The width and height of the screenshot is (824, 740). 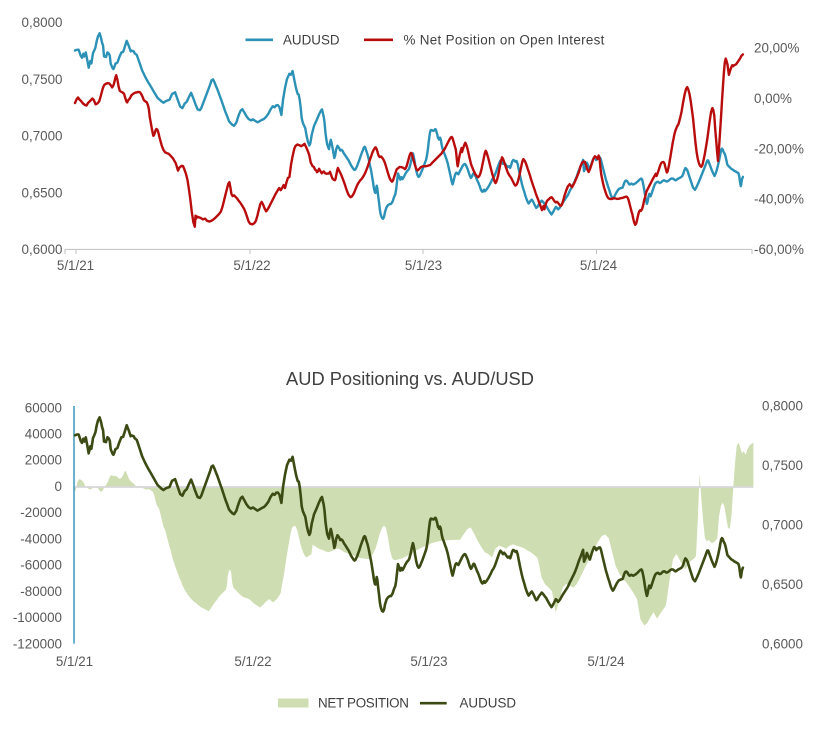 What do you see at coordinates (779, 148) in the screenshot?
I see `svg-text: -20,00%` at bounding box center [779, 148].